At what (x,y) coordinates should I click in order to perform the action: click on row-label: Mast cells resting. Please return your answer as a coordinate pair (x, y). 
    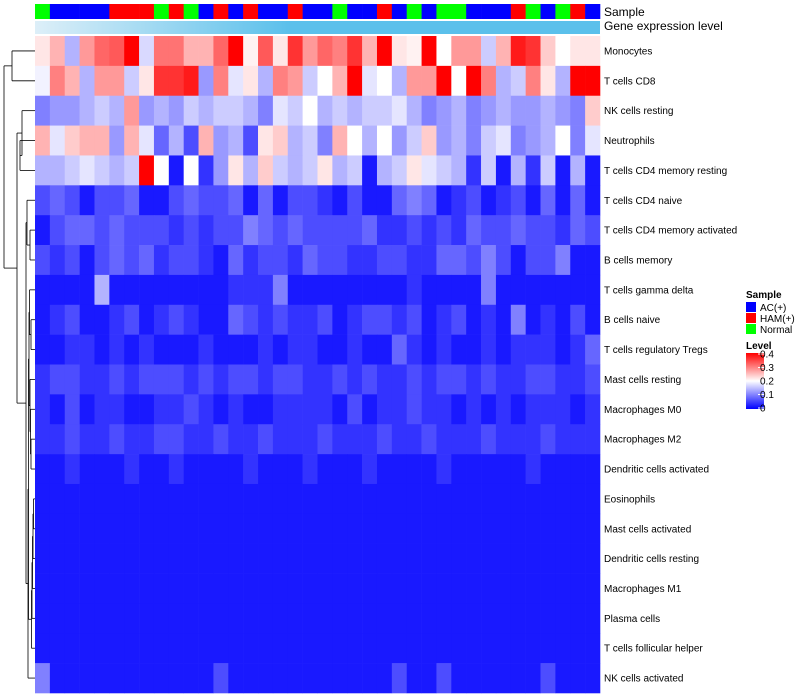
    Looking at the image, I should click on (642, 380).